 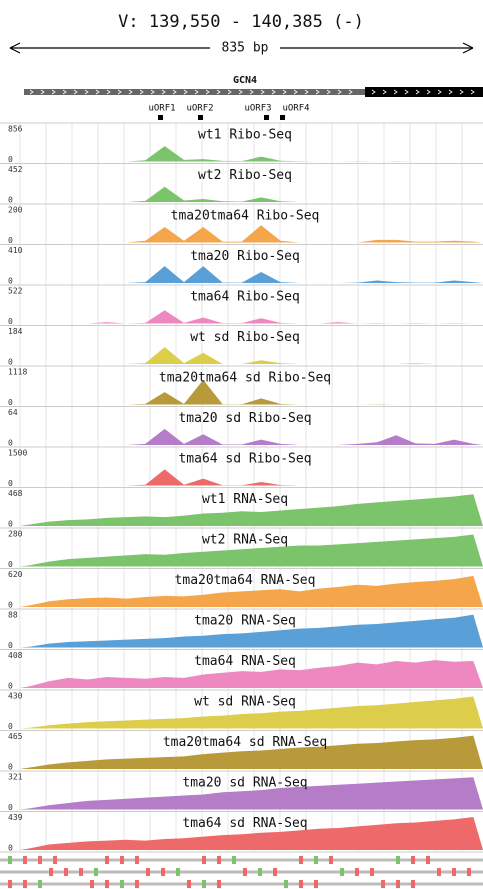 What do you see at coordinates (15, 655) in the screenshot?
I see `track-max: 408` at bounding box center [15, 655].